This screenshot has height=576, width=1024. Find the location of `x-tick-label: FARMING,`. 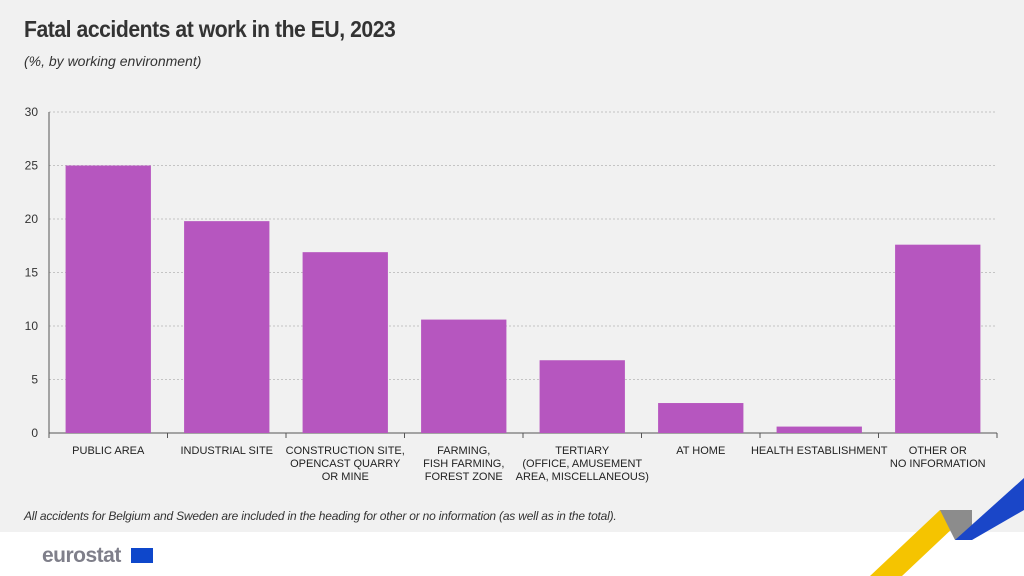

x-tick-label: FARMING, is located at coordinates (463, 451).